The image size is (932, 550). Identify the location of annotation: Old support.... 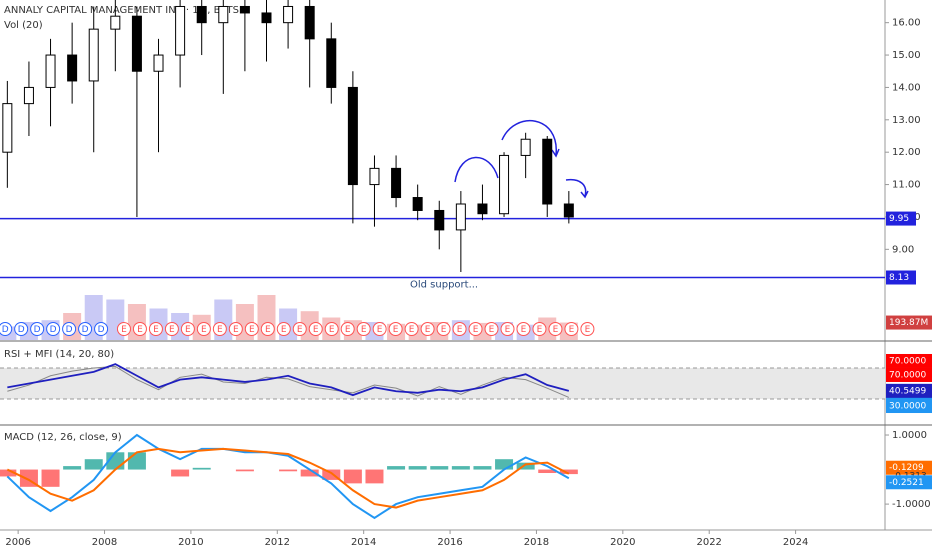
(444, 285).